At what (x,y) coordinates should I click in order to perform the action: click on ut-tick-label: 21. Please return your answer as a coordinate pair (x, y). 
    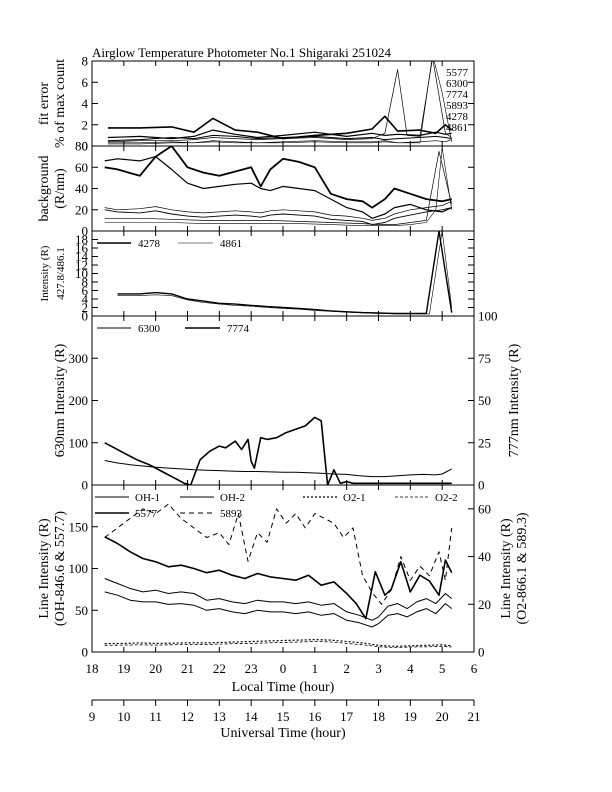
    Looking at the image, I should click on (474, 716).